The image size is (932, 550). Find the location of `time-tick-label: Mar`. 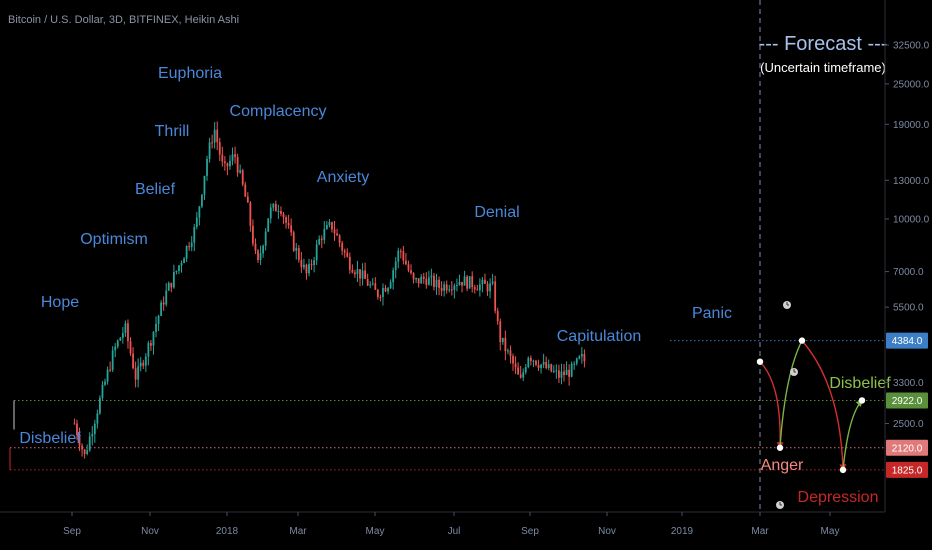

time-tick-label: Mar is located at coordinates (298, 531).